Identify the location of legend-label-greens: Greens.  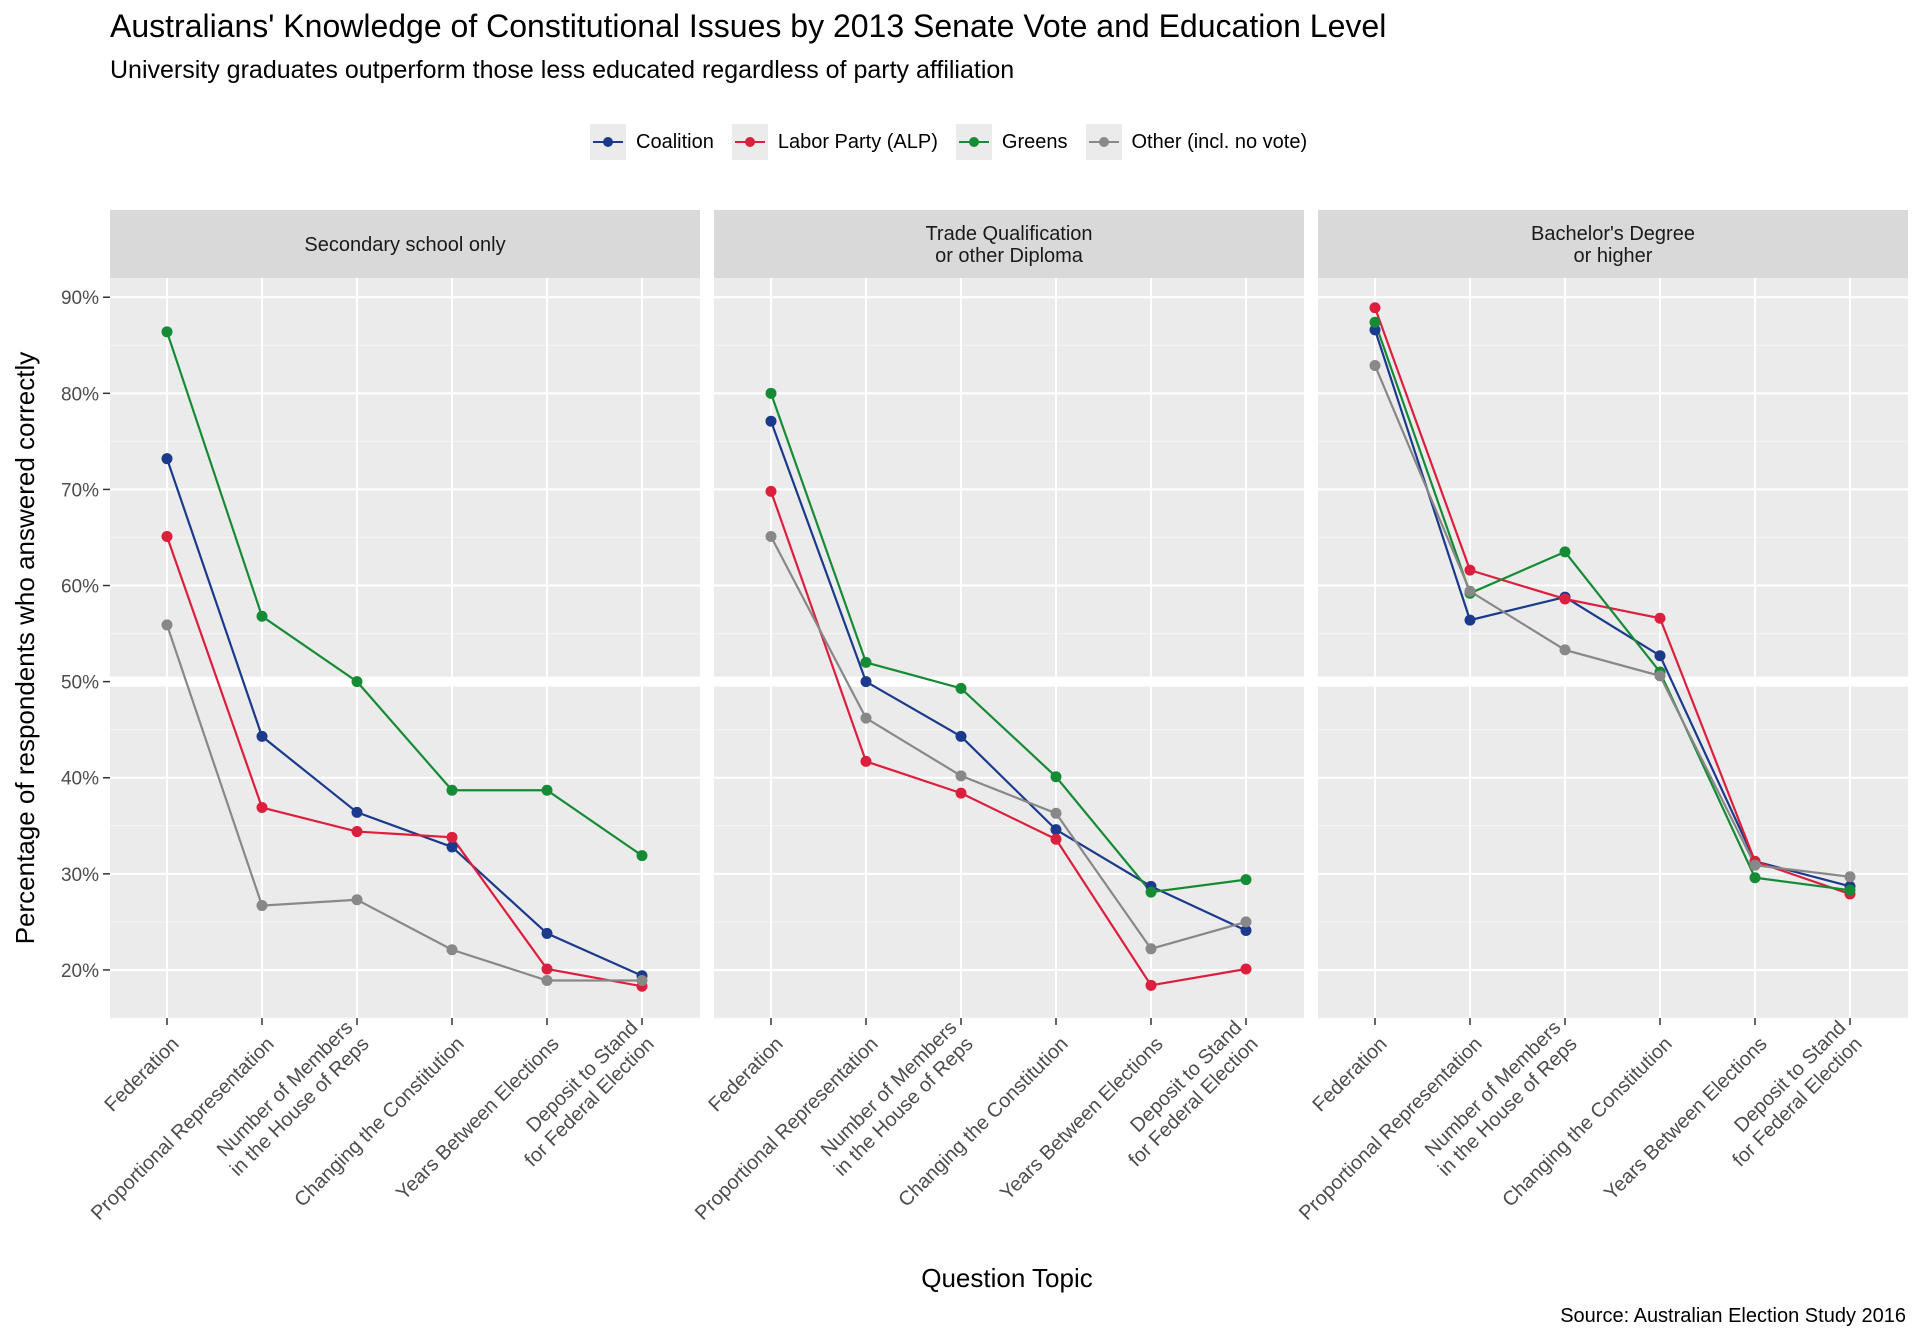
(1034, 141).